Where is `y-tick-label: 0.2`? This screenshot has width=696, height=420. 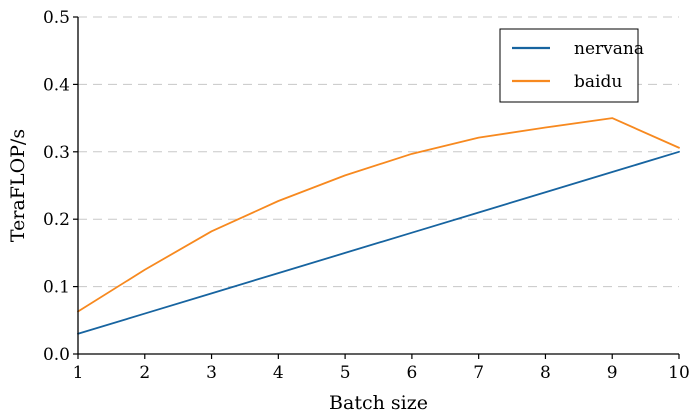 y-tick-label: 0.2 is located at coordinates (56, 220).